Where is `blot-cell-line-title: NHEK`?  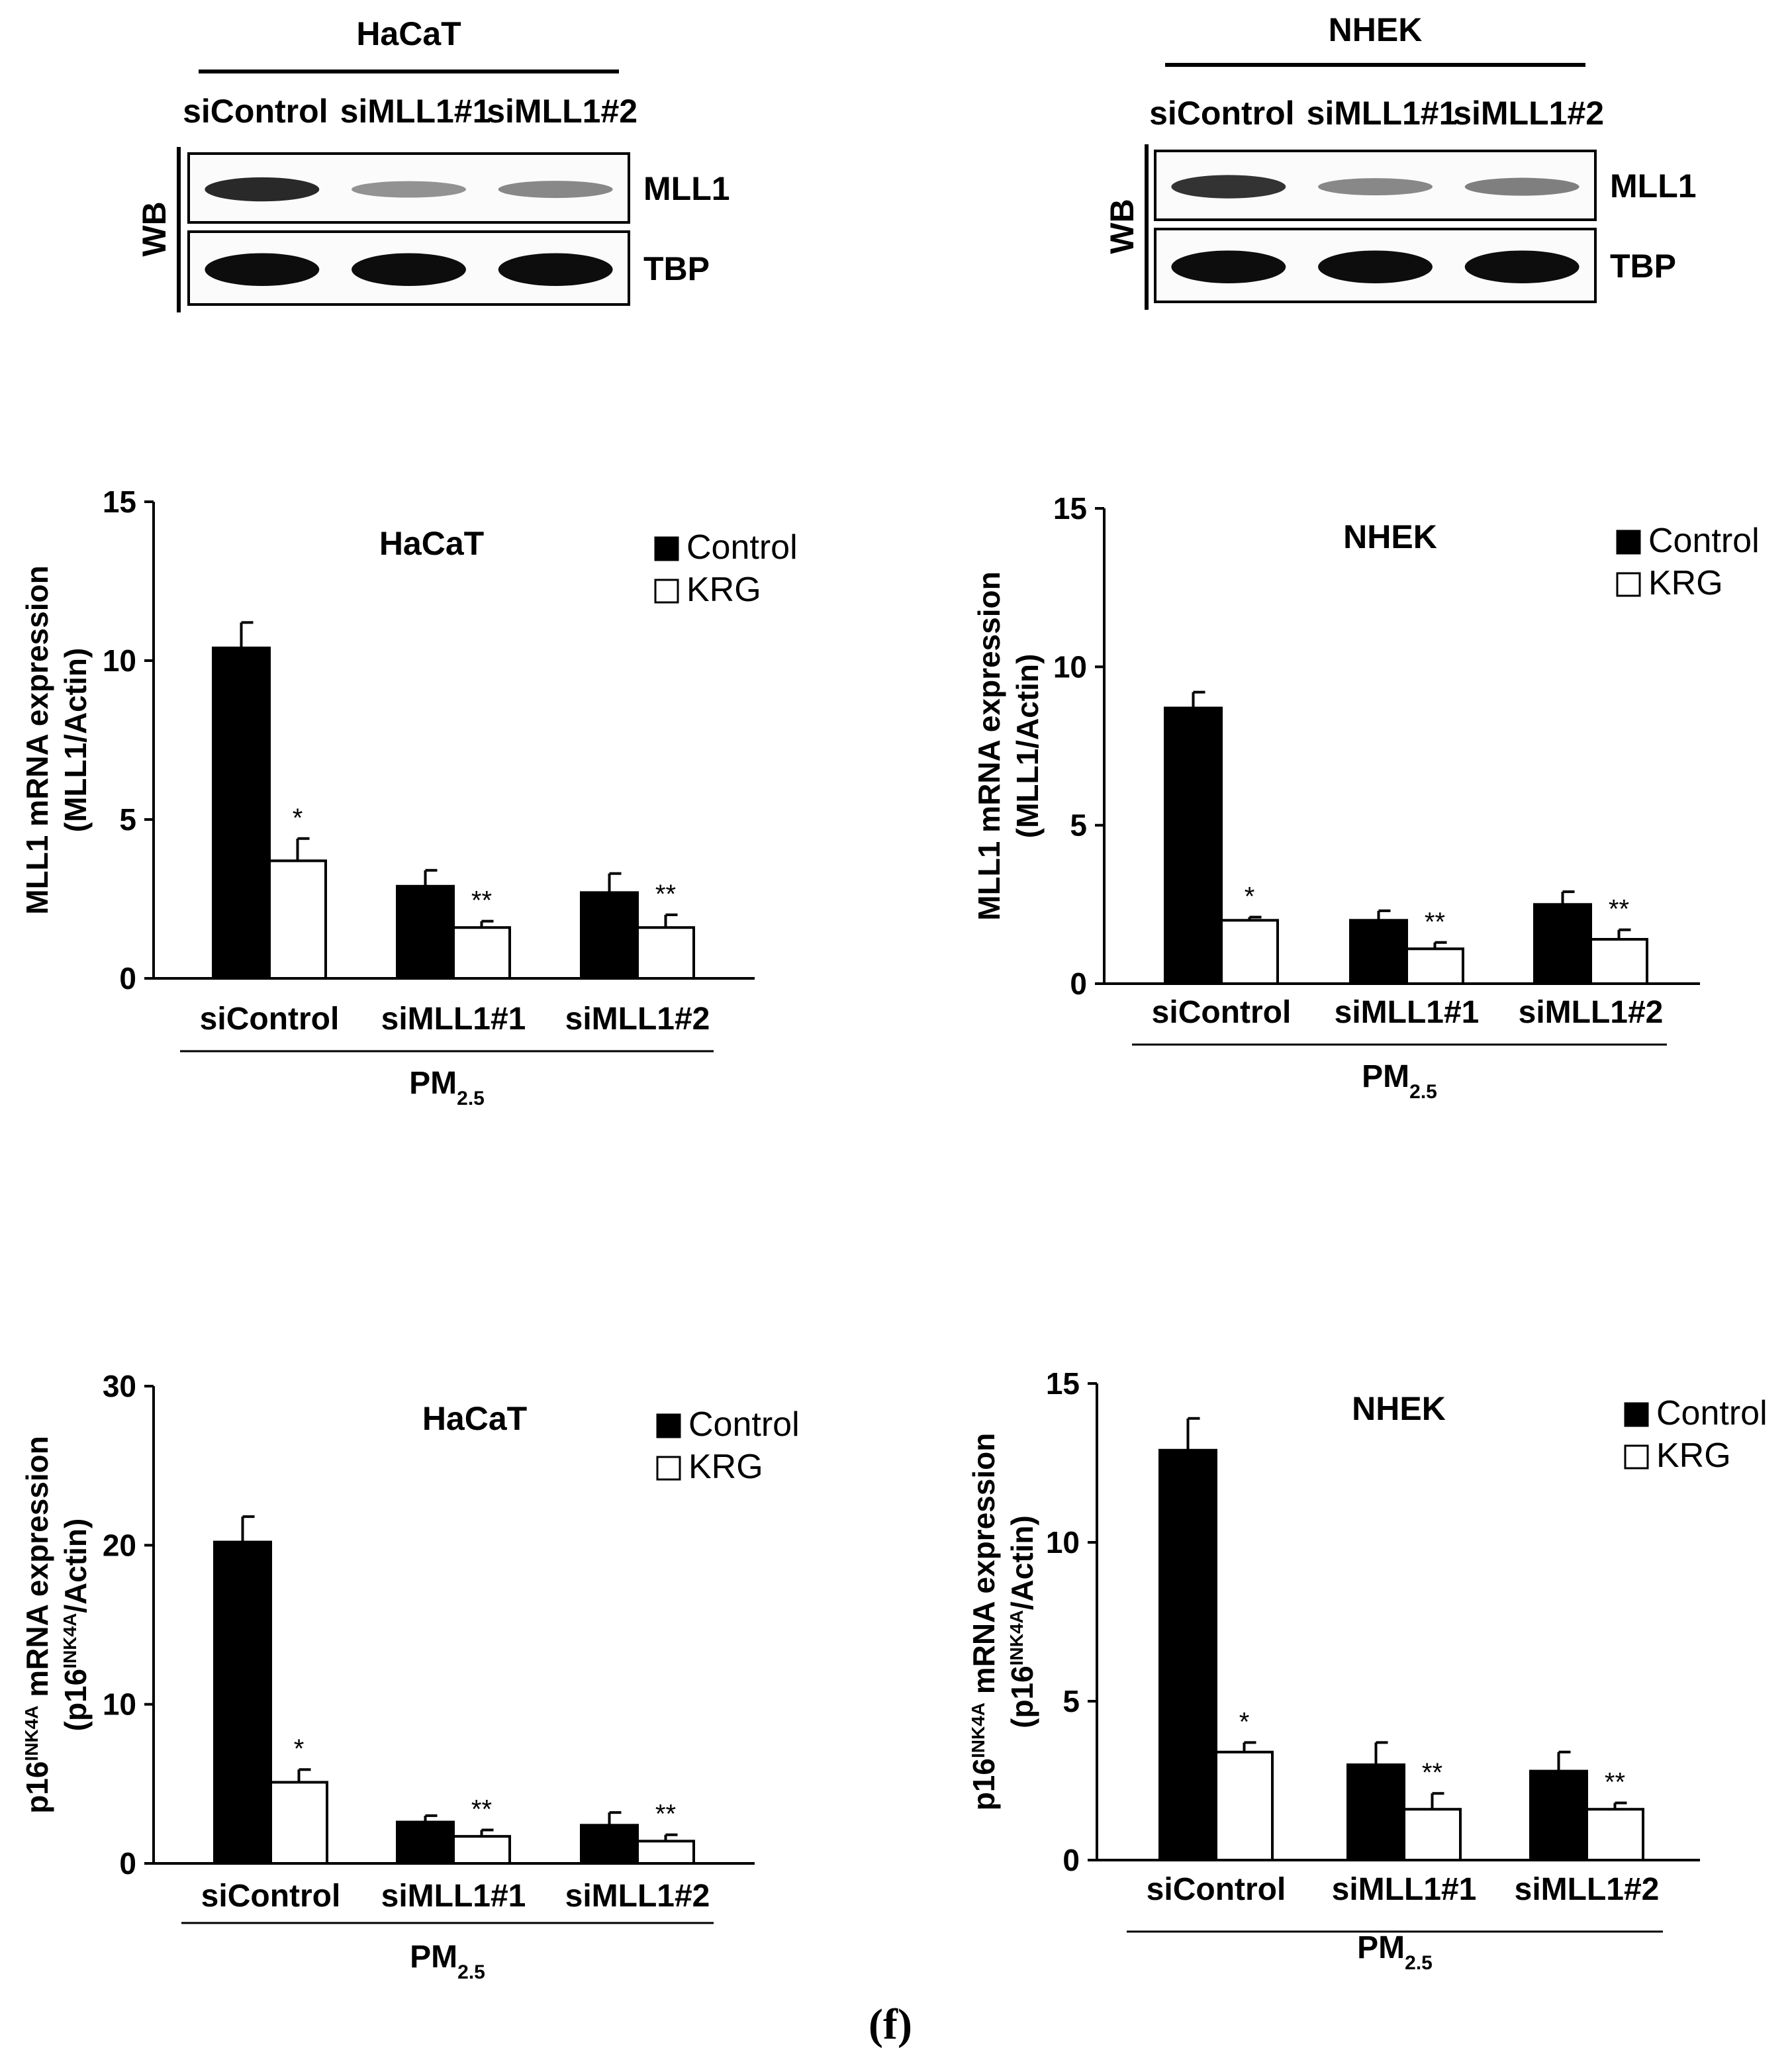 blot-cell-line-title: NHEK is located at coordinates (1376, 30).